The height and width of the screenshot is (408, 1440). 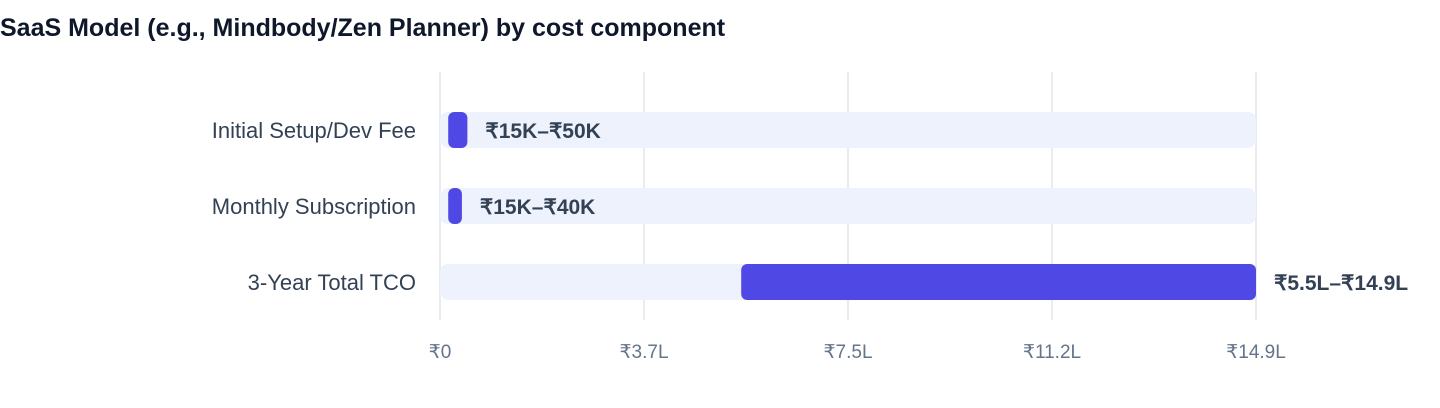 What do you see at coordinates (314, 130) in the screenshot?
I see `category-label: Initial Setup/Dev Fee` at bounding box center [314, 130].